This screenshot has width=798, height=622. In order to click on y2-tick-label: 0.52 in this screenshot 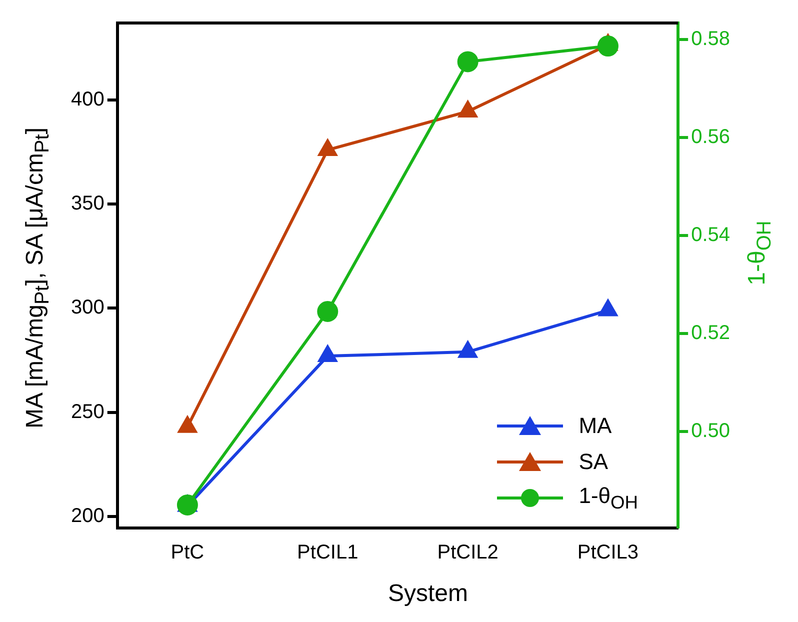, I will do `click(710, 333)`.